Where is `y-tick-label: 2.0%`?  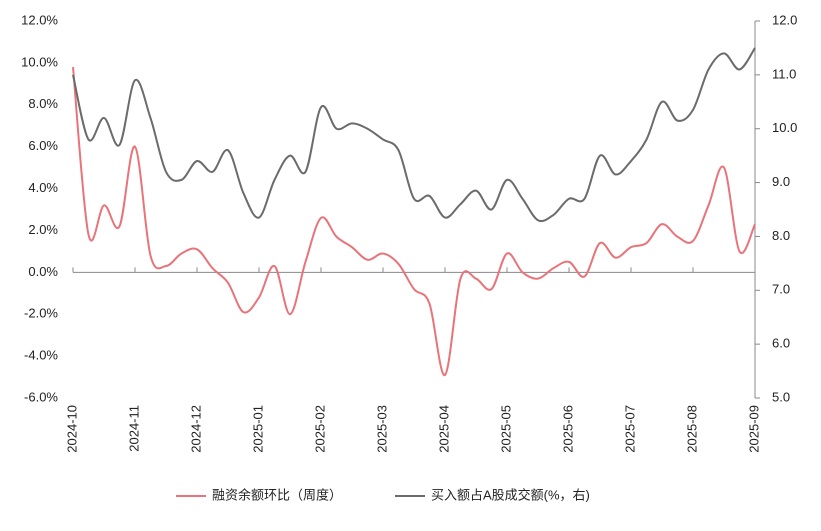 y-tick-label: 2.0% is located at coordinates (43, 229).